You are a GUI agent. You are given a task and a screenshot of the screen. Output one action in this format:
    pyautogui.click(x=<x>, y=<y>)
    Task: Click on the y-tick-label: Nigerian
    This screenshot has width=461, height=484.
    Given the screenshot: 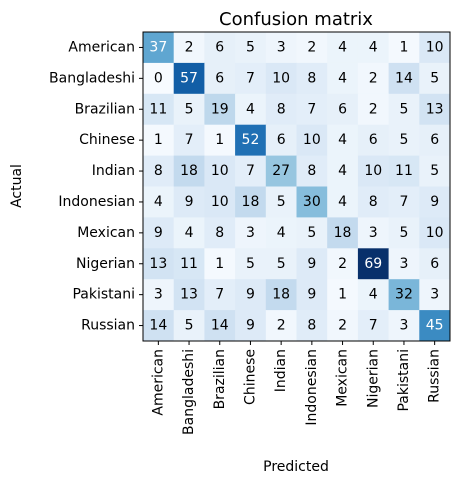 What is the action you would take?
    pyautogui.click(x=105, y=264)
    